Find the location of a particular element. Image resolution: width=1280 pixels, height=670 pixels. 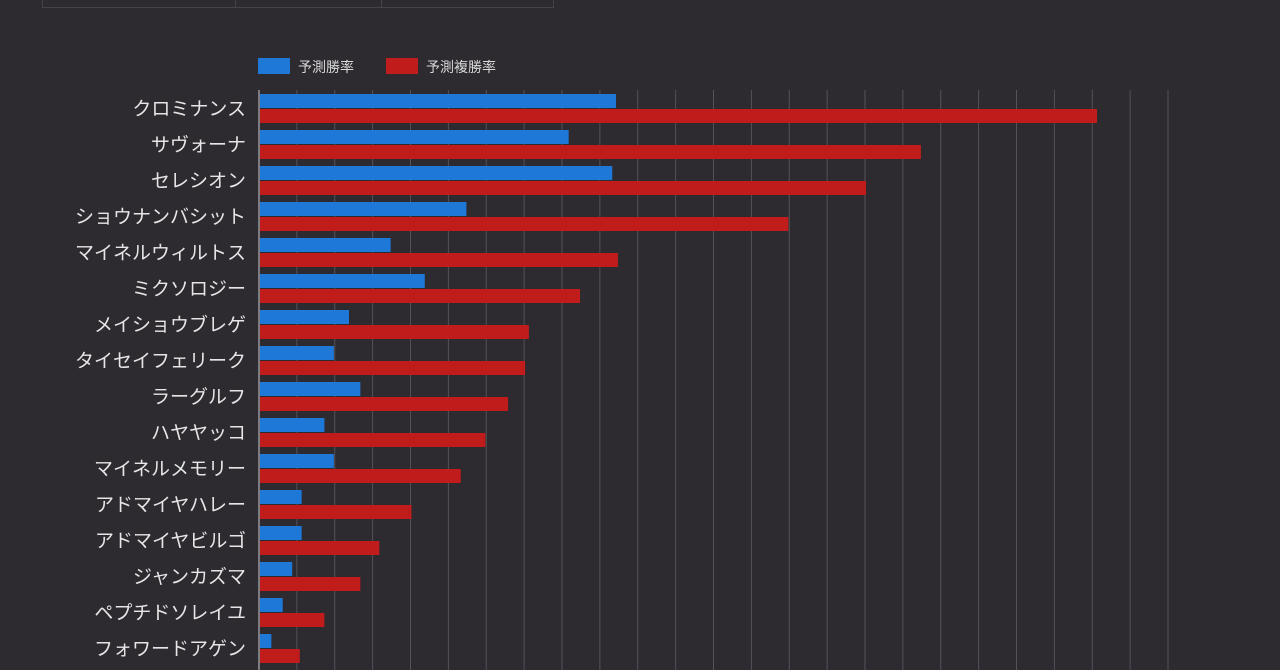

category-label: クロミナンス is located at coordinates (189, 109).